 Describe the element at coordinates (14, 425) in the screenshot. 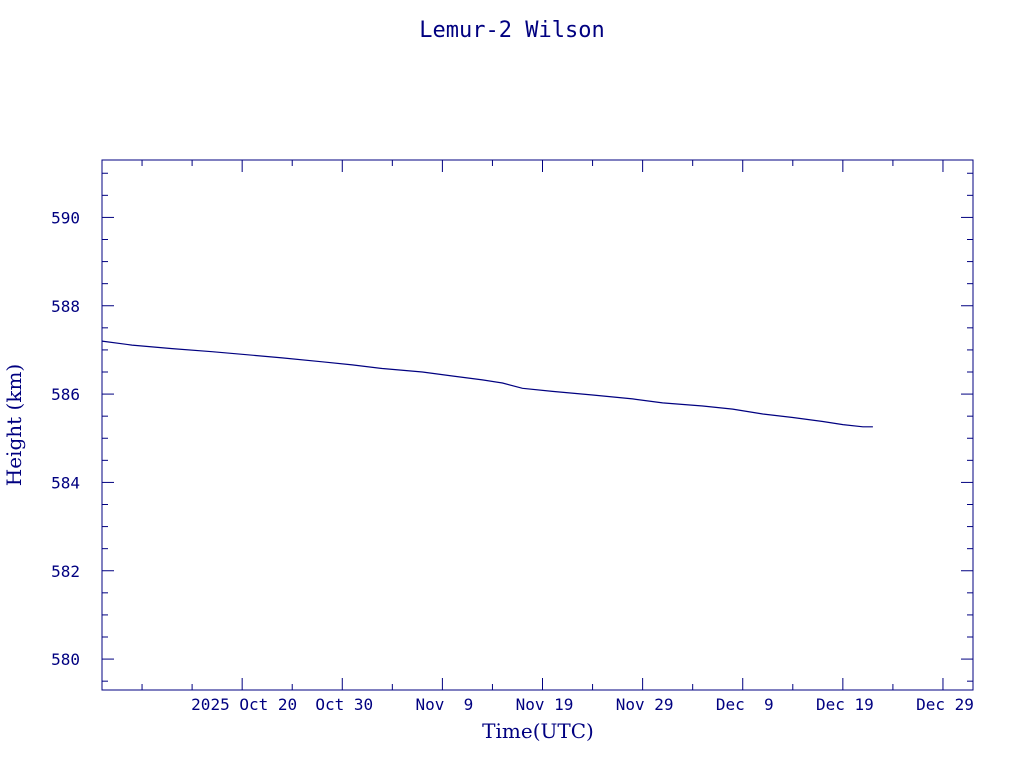

I see `y-axis-label: Height (km)` at that location.